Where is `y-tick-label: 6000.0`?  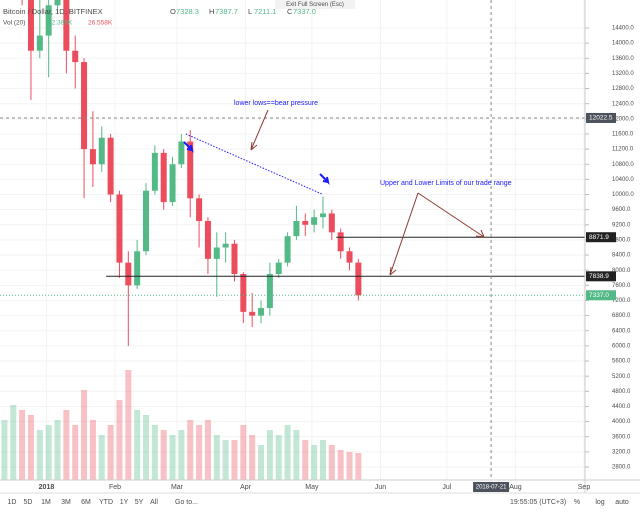 y-tick-label: 6000.0 is located at coordinates (621, 346).